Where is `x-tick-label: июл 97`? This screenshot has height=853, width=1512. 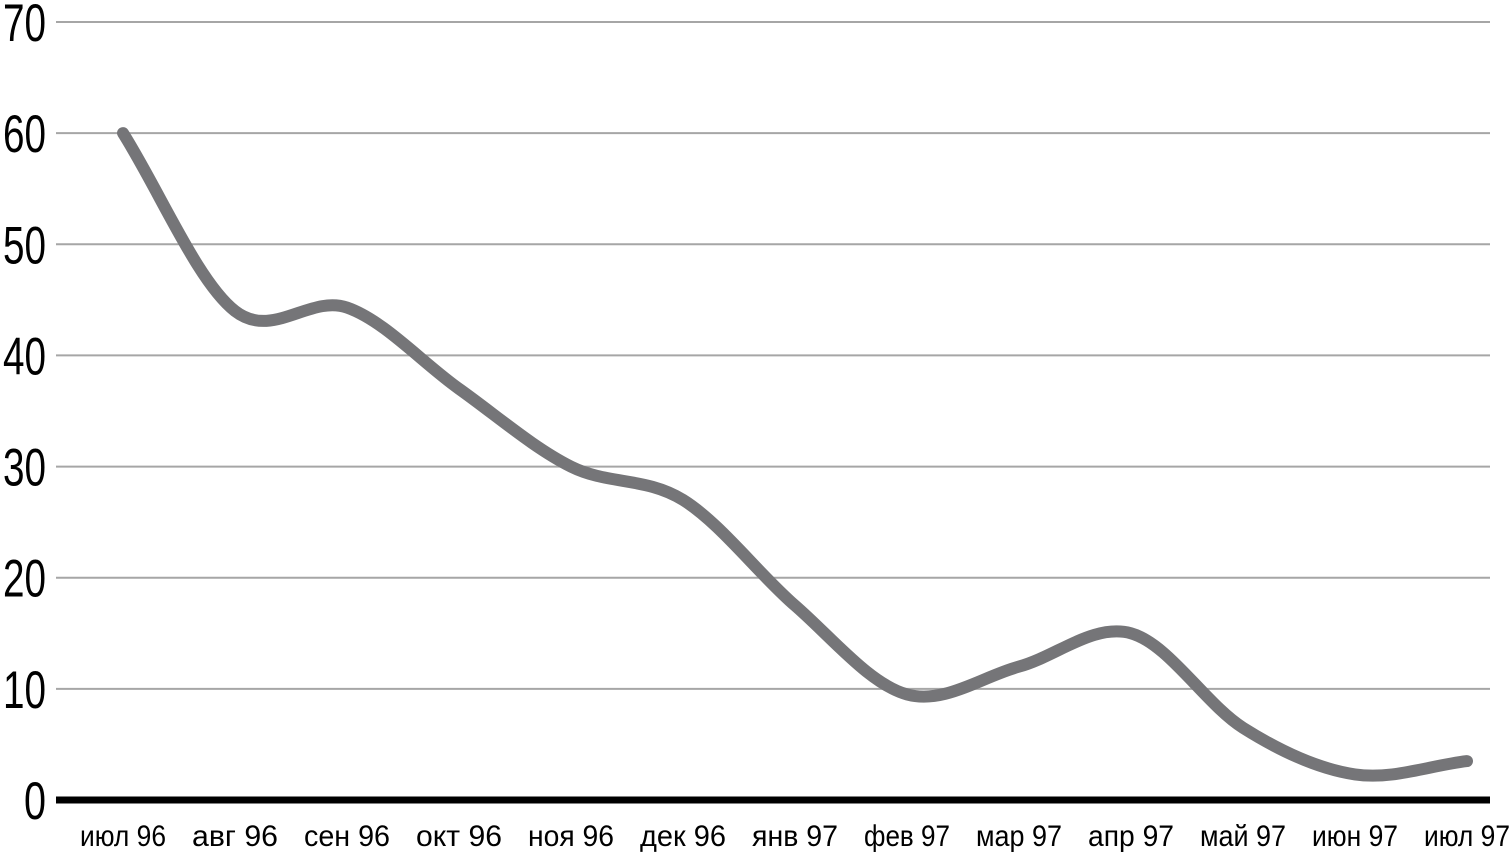 x-tick-label: июл 97 is located at coordinates (1467, 836).